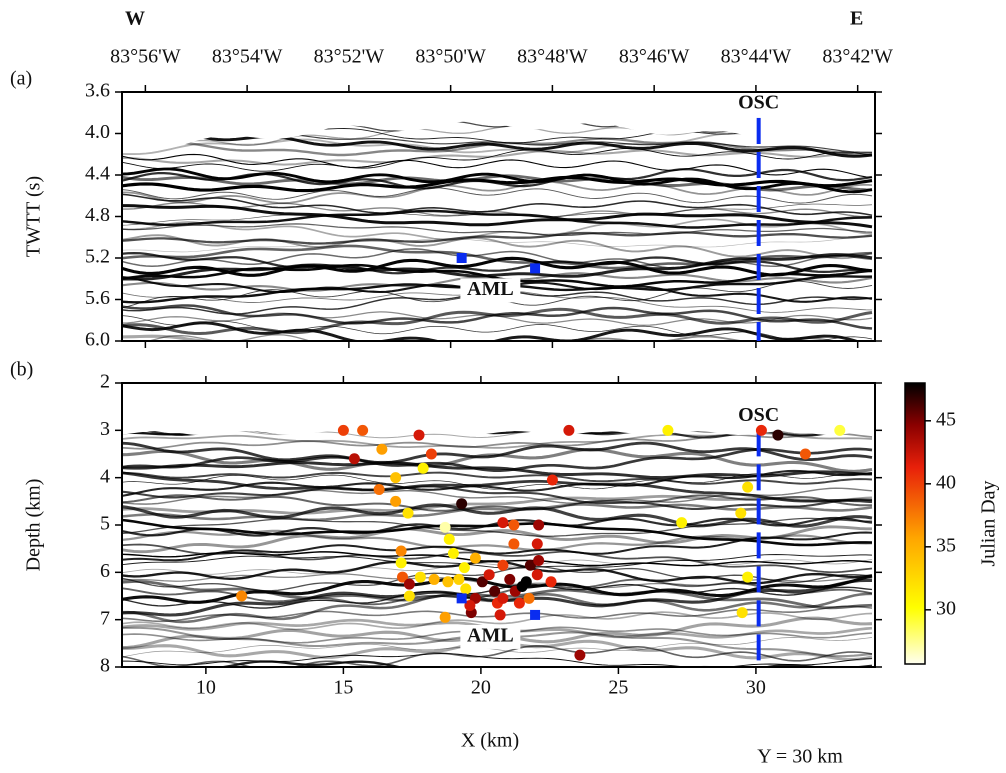 Image resolution: width=1006 pixels, height=773 pixels. Describe the element at coordinates (105, 476) in the screenshot. I see `y-tick-label: 4` at that location.